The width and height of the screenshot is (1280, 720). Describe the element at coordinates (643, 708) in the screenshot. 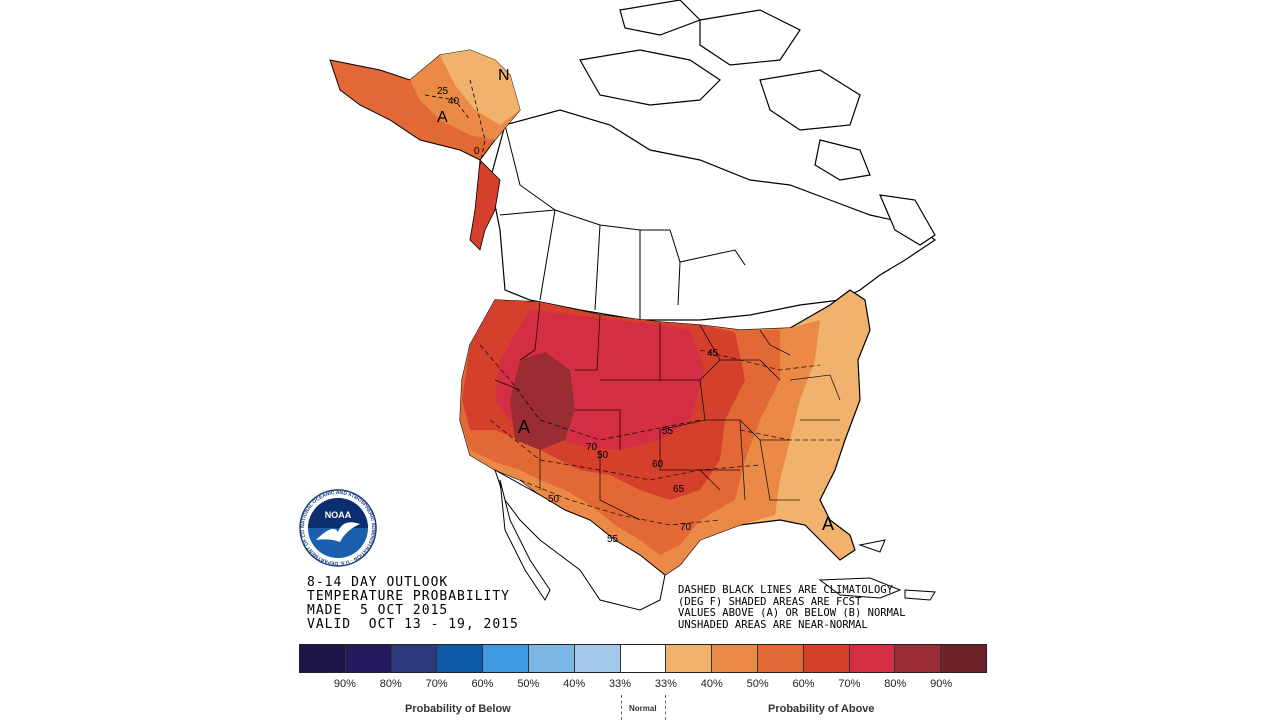

I see `label-normal: Normal` at that location.